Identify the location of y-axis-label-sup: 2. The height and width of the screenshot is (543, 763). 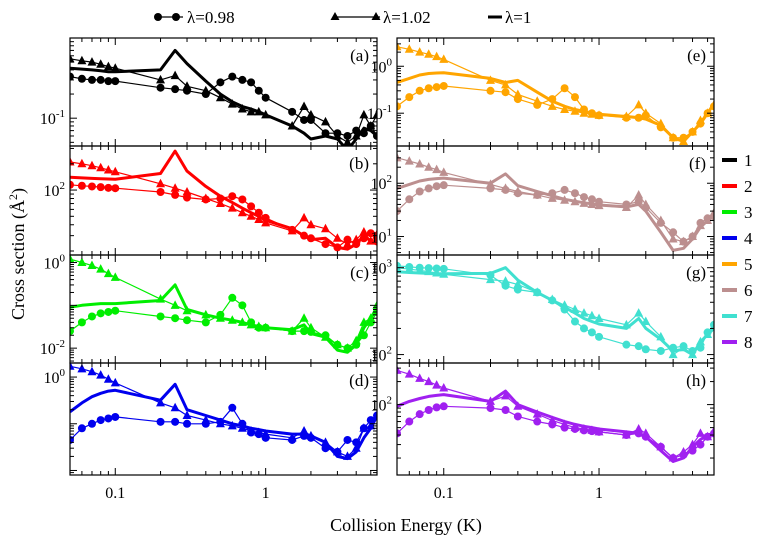
(13, 197).